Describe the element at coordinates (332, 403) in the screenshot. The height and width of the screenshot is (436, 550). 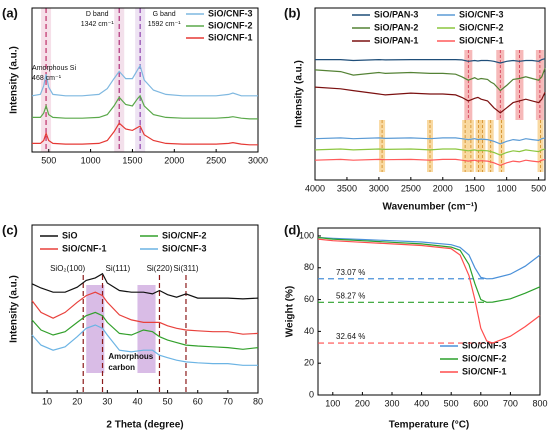
I see `x-tick-label: 100` at that location.